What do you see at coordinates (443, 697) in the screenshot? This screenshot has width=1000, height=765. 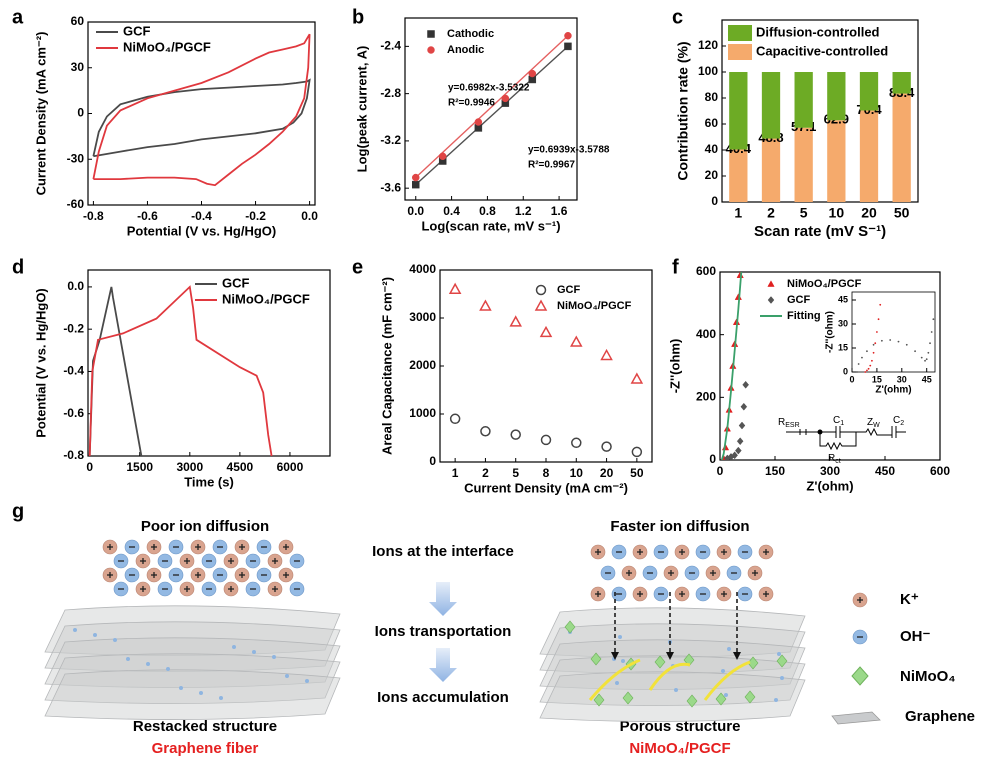 I see `step: Ions accumulation` at bounding box center [443, 697].